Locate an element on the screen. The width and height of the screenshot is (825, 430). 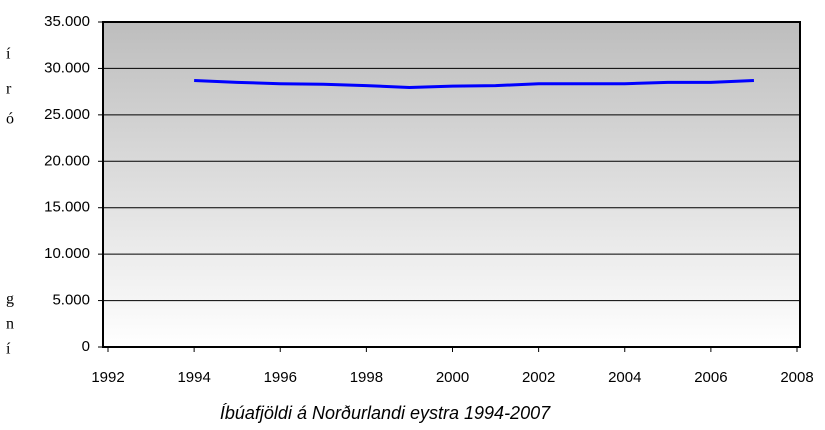
x-tick-label: 1994 is located at coordinates (193, 377).